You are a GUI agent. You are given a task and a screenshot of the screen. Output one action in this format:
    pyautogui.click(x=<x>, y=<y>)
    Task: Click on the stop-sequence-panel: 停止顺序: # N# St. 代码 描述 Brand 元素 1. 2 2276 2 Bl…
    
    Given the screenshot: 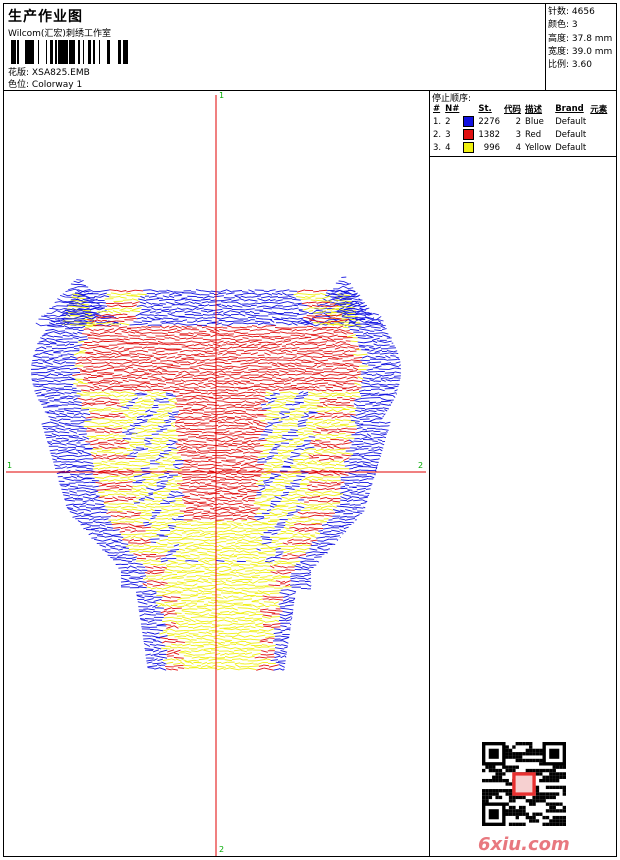 What is the action you would take?
    pyautogui.click(x=523, y=124)
    